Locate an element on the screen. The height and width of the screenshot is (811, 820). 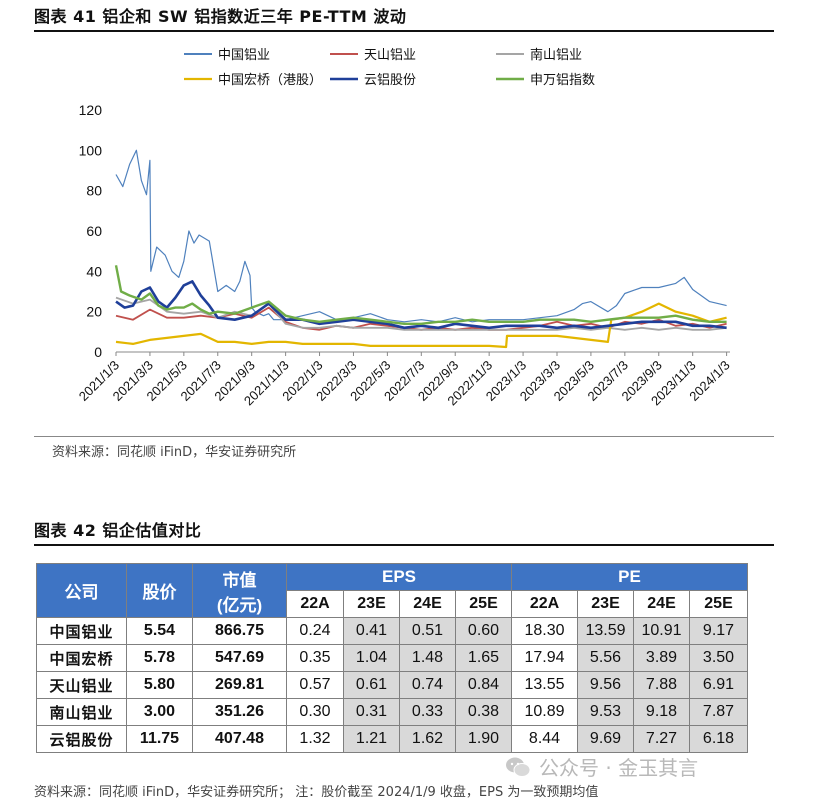
legend-label: 云铝股份 is located at coordinates (390, 80).